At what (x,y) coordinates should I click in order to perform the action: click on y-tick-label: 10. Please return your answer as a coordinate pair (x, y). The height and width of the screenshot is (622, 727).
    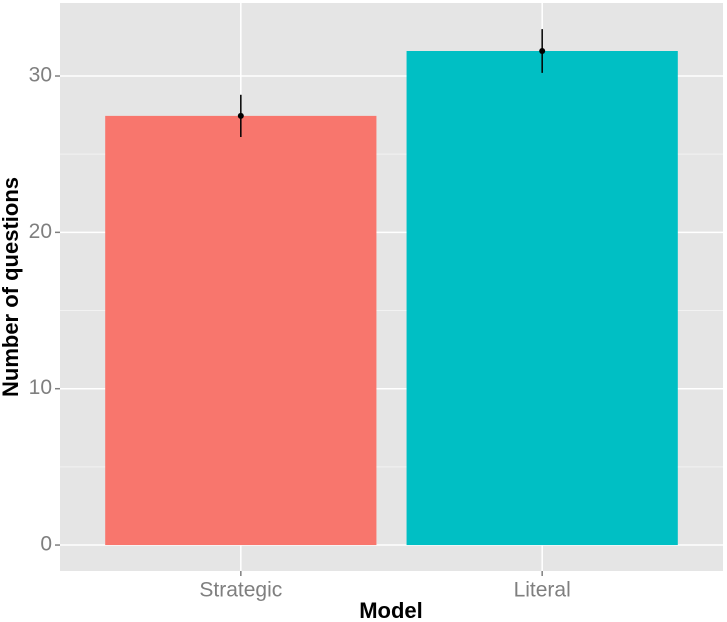
    Looking at the image, I should click on (40, 387).